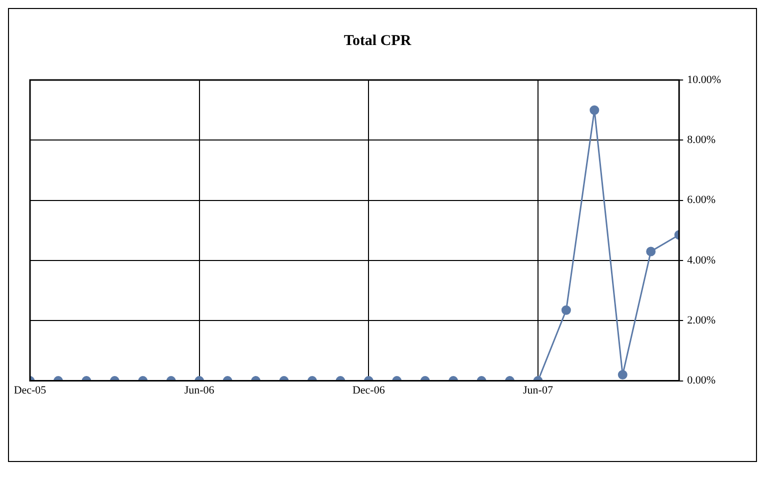 The image size is (765, 490). Describe the element at coordinates (704, 80) in the screenshot. I see `y-tick-label: 10.00%` at that location.